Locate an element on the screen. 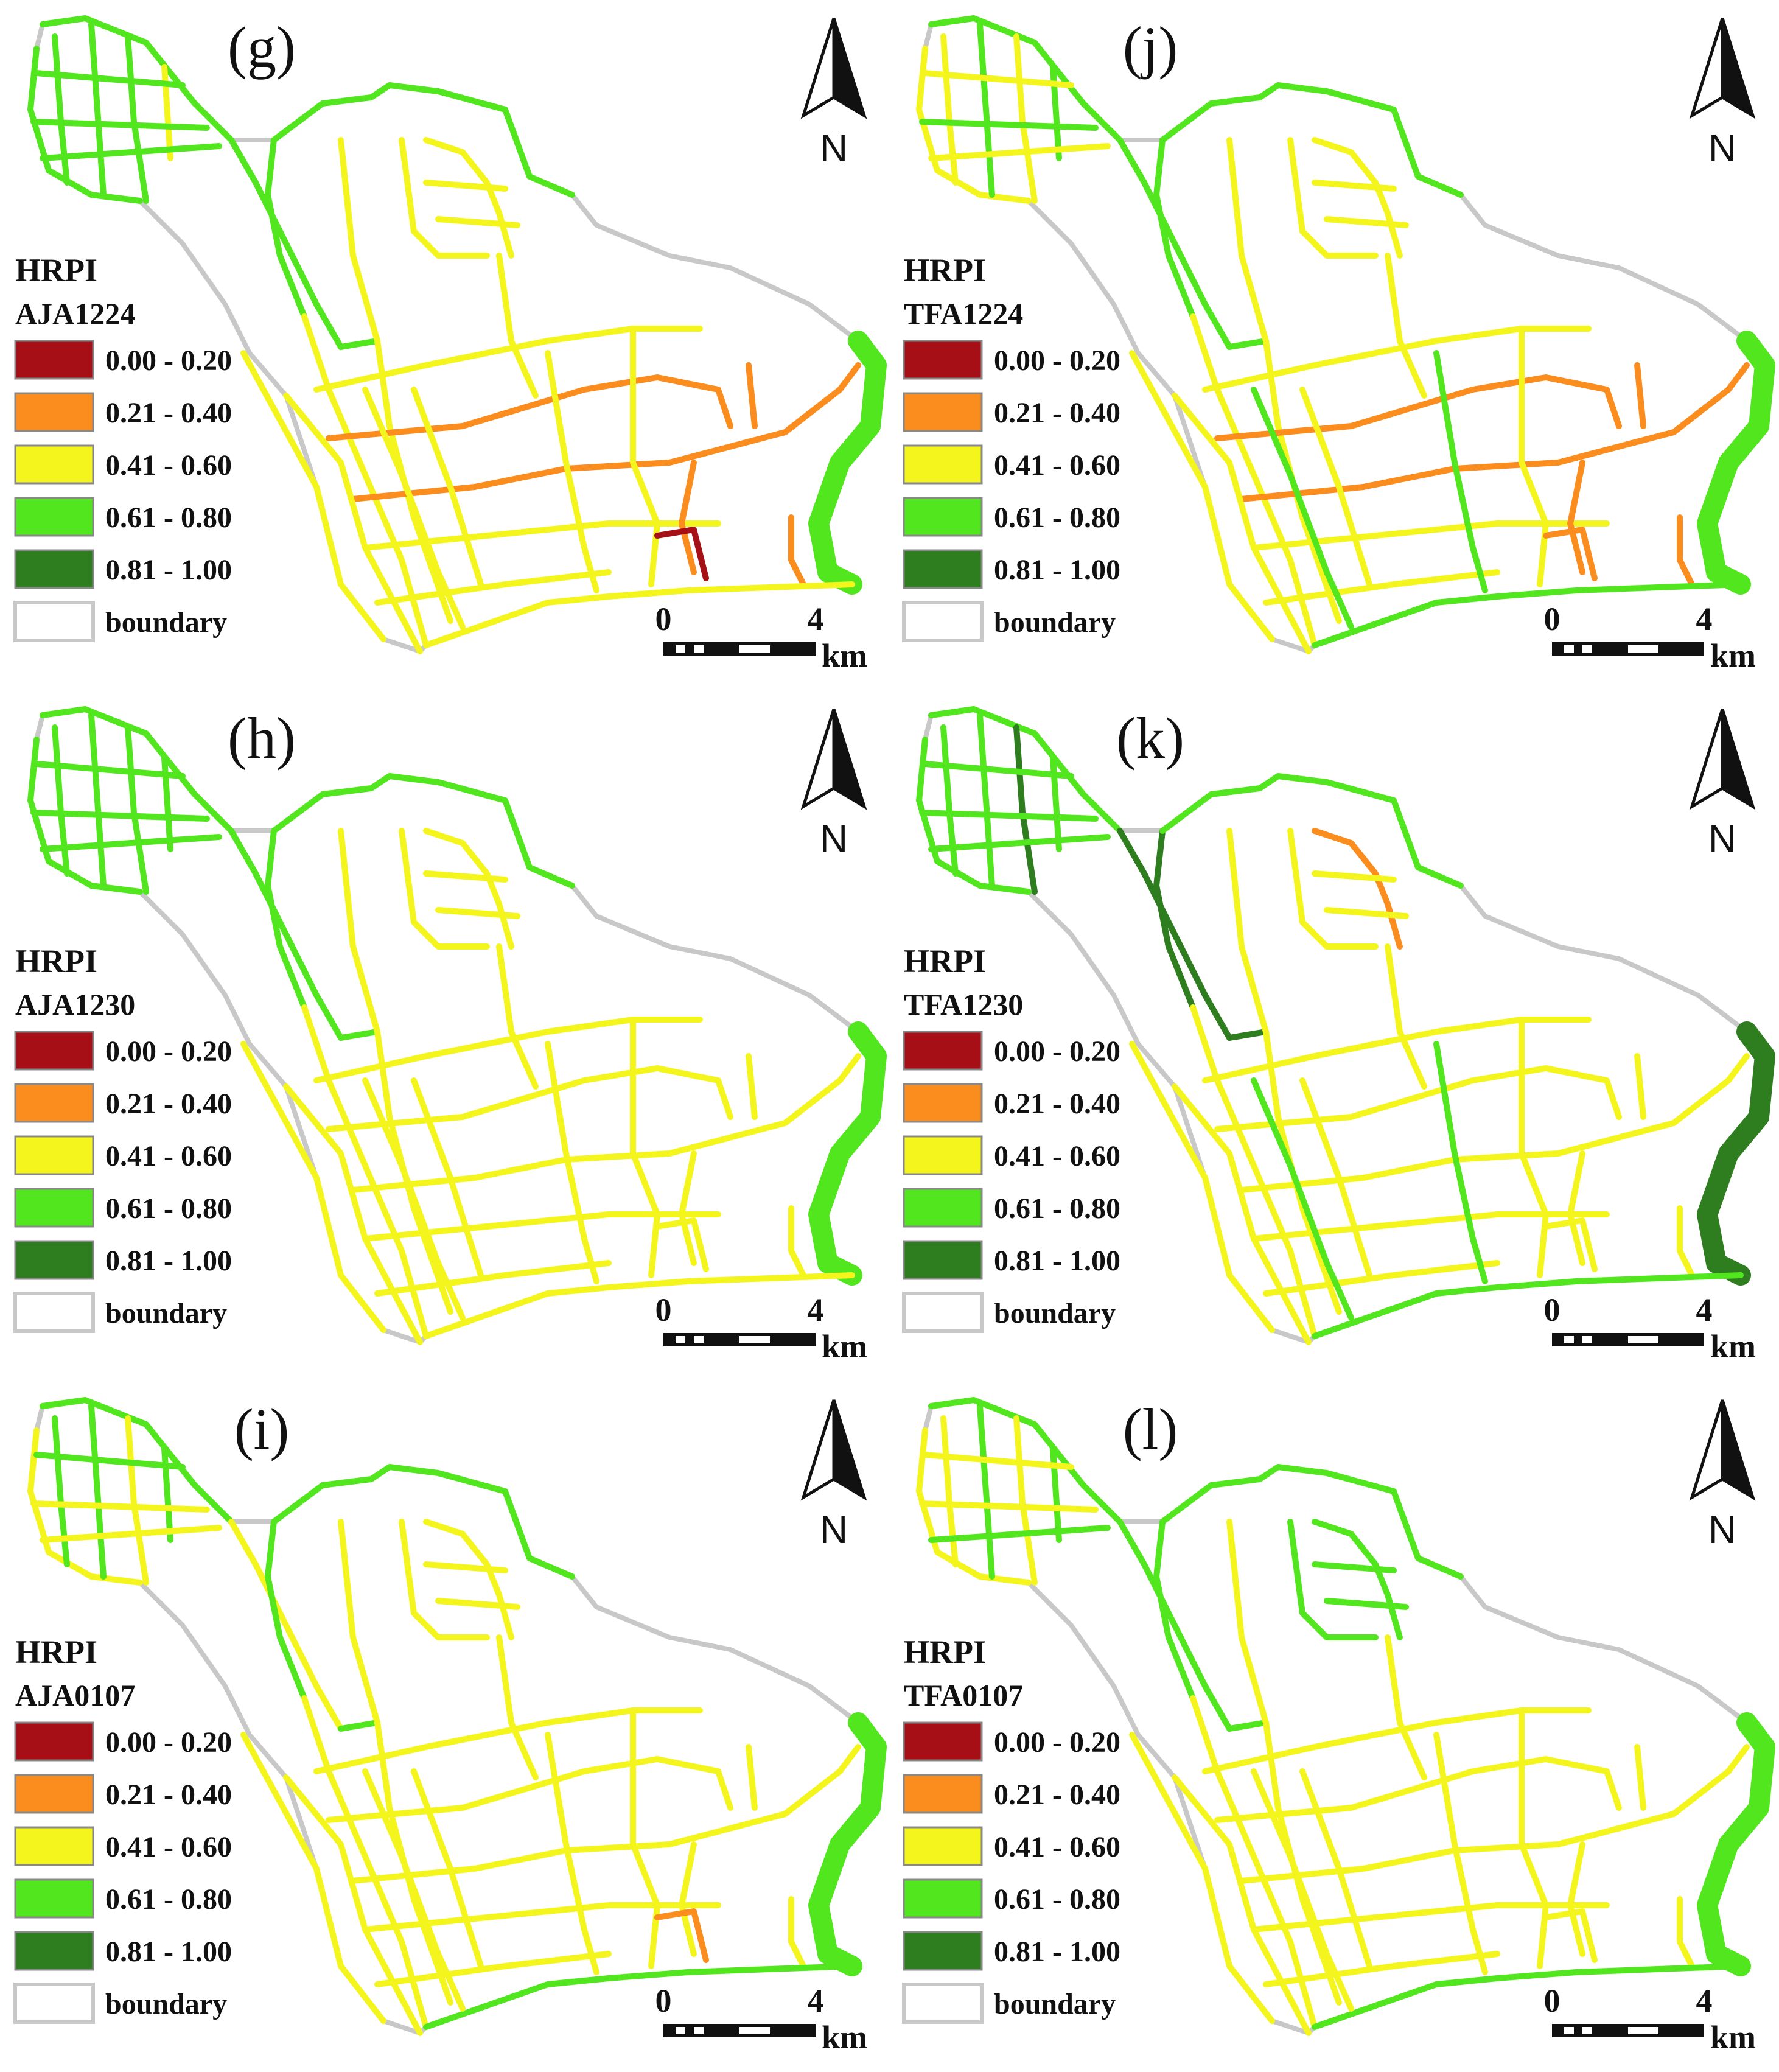 Image resolution: width=1779 pixels, height=2072 pixels. legend-subtitle: TFA1224 is located at coordinates (963, 313).